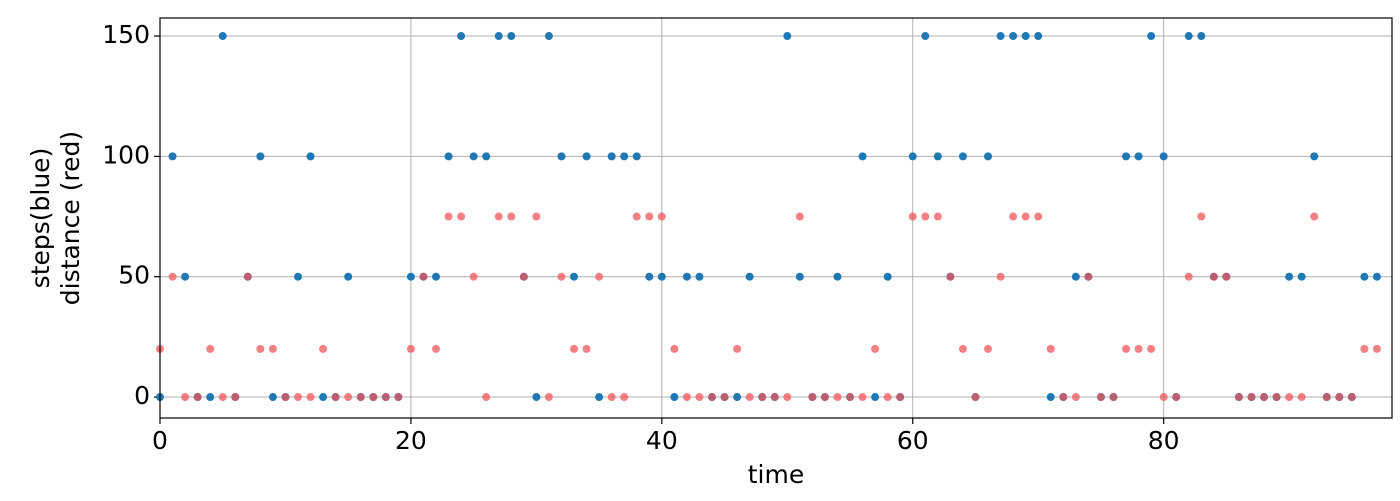 The height and width of the screenshot is (501, 1400). I want to click on y-tick-label: 0, so click(142, 395).